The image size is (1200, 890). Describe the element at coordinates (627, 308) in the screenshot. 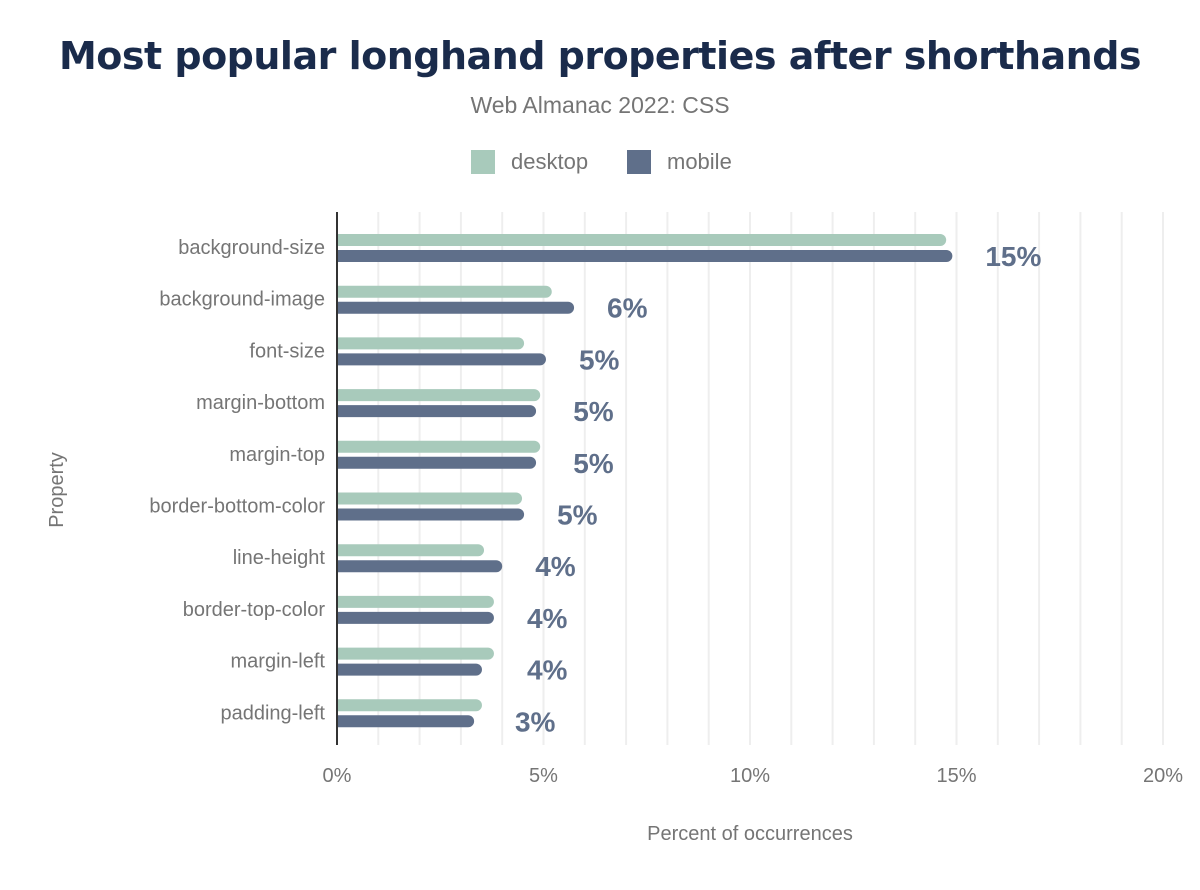

I see `data-label: 6%` at that location.